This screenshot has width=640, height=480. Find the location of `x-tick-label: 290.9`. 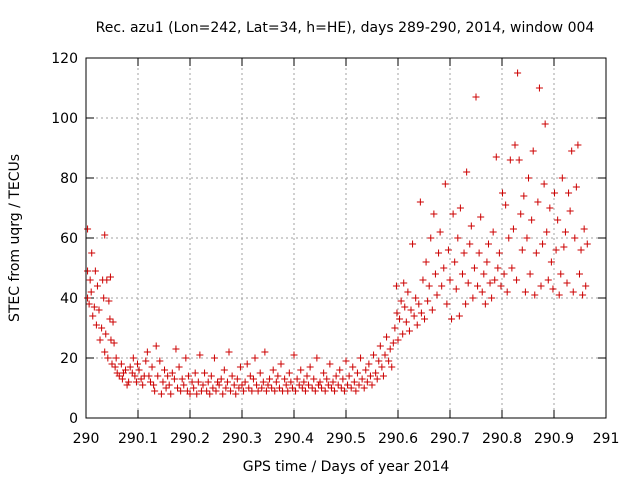

x-tick-label: 290.9 is located at coordinates (554, 439).